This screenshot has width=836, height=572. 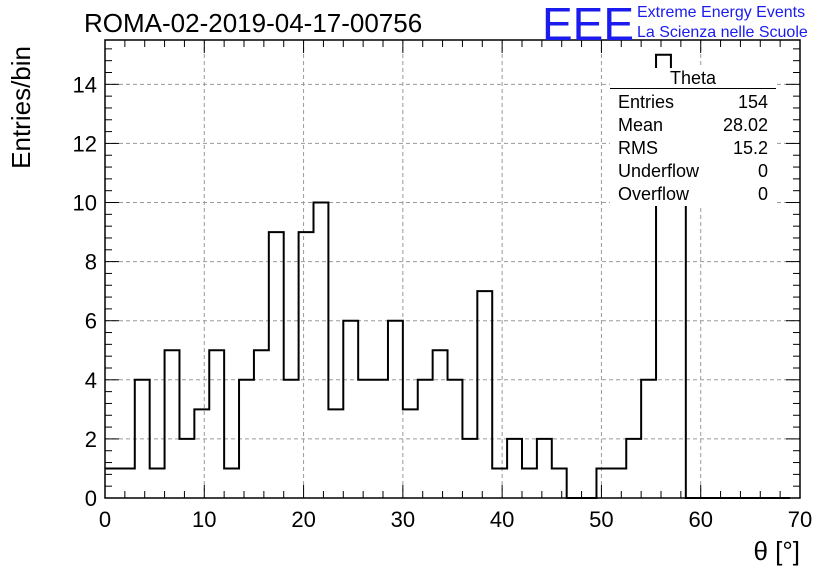 I want to click on y-tick-label: 2, so click(x=91, y=439).